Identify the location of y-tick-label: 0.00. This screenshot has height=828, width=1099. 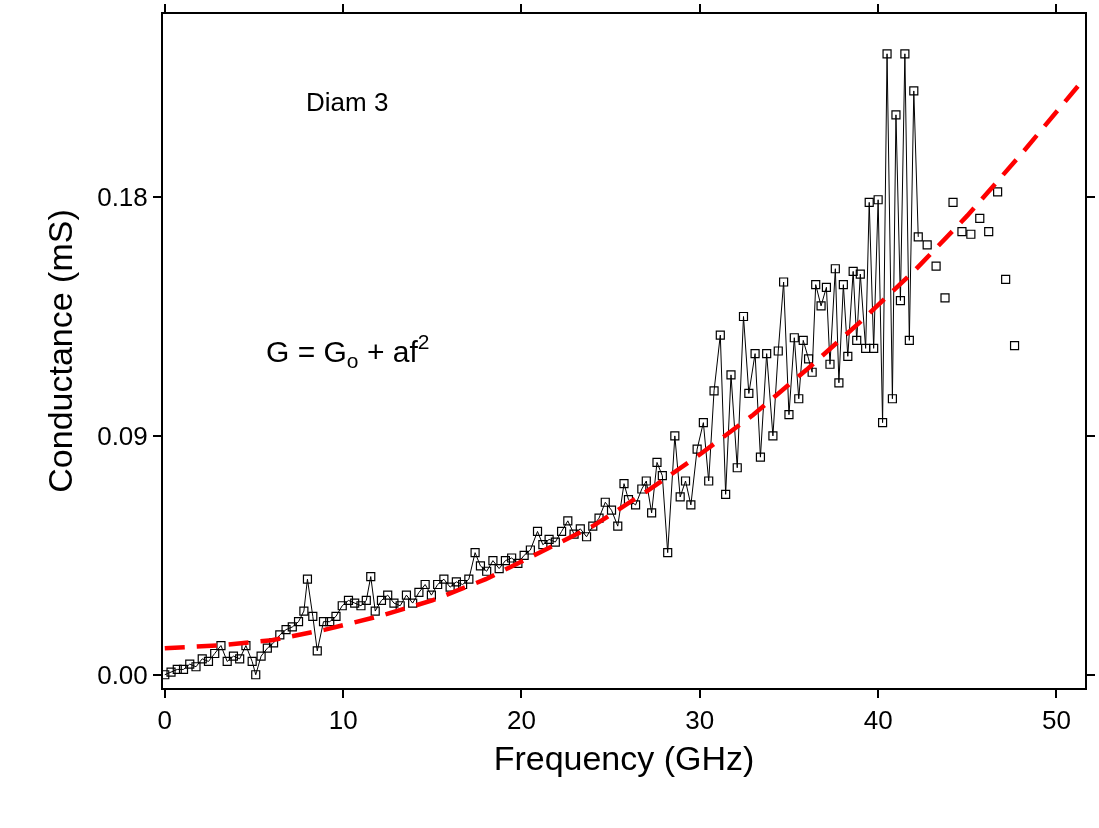
(122, 674).